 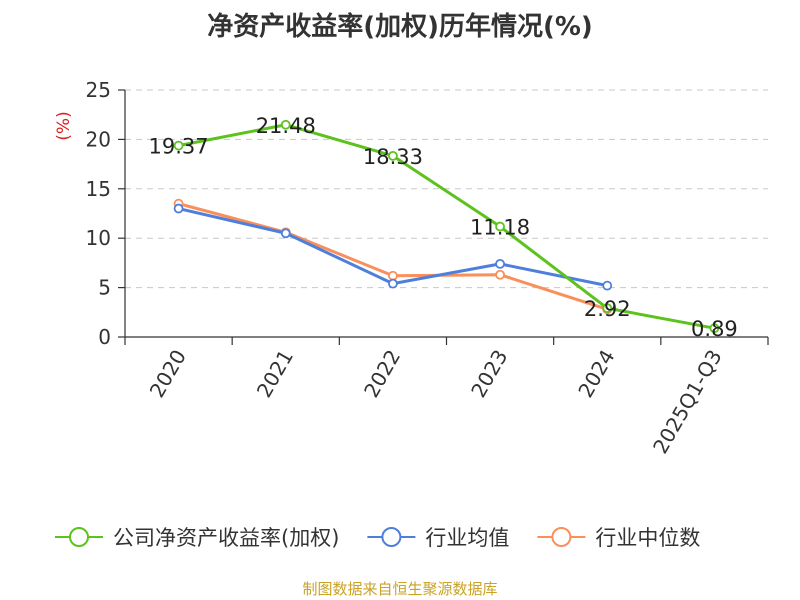 I want to click on x-tick-label: 2024, so click(x=596, y=374).